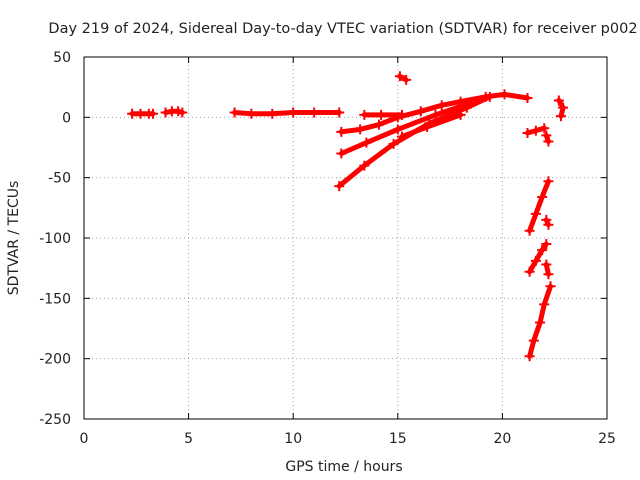 The height and width of the screenshot is (480, 640). Describe the element at coordinates (607, 439) in the screenshot. I see `x-tick-label: 25` at that location.